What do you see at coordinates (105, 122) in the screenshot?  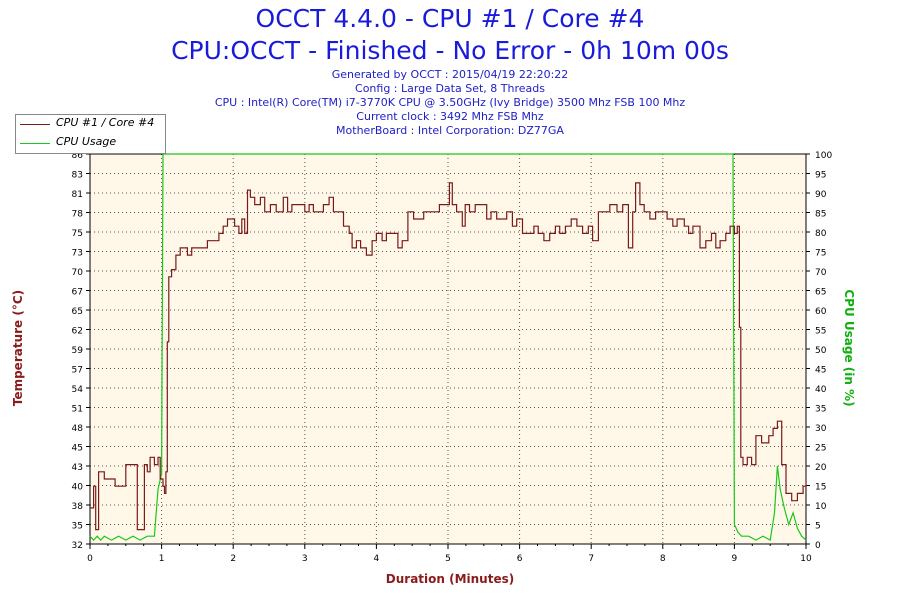 I see `legend-label-temperature: CPU #1 / Core #4` at bounding box center [105, 122].